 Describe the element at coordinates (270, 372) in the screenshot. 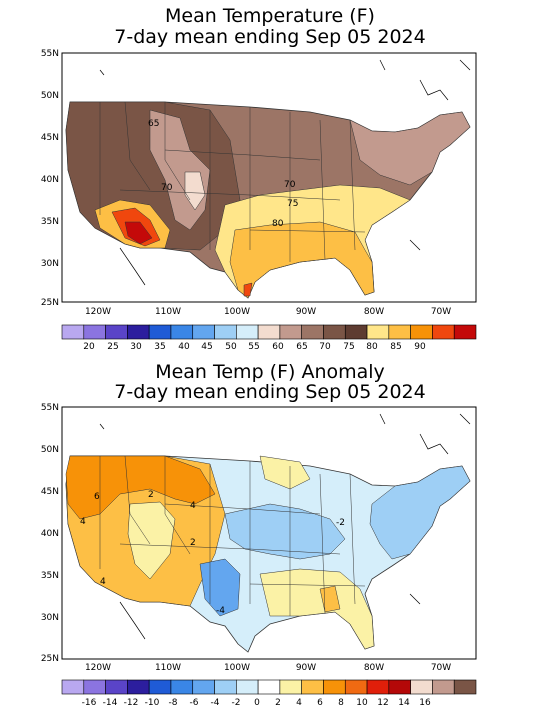

I see `panel2-title-line1: Mean Temp (F) Anomaly` at that location.